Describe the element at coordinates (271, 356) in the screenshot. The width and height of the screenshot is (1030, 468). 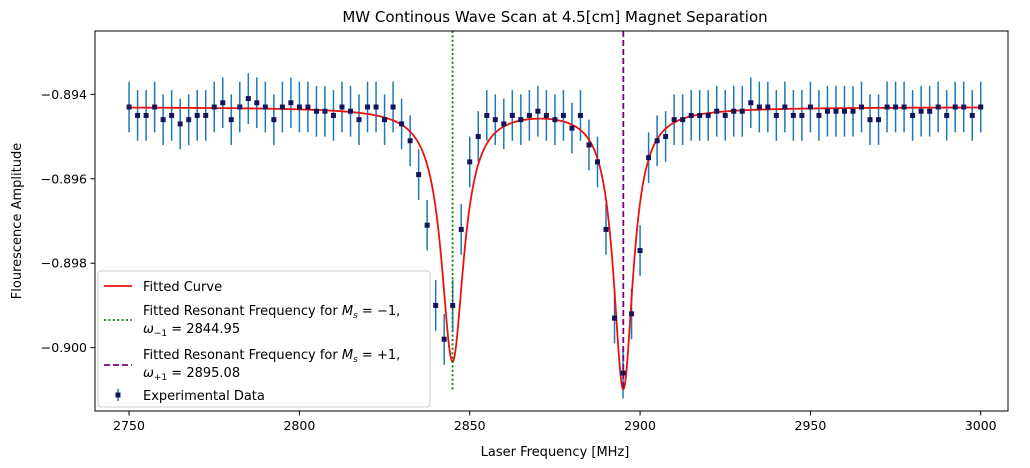
I see `legend-plus-label: Fitted Resonant Frequency for Ms = +1,` at that location.